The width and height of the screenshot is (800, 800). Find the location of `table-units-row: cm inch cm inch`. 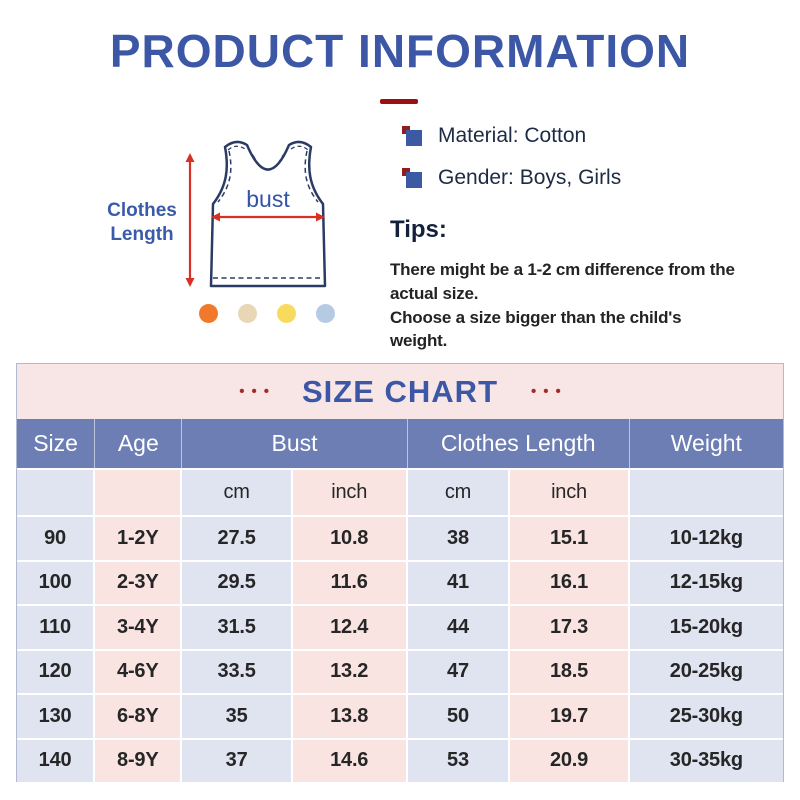

table-units-row: cm inch cm inch is located at coordinates (400, 491).